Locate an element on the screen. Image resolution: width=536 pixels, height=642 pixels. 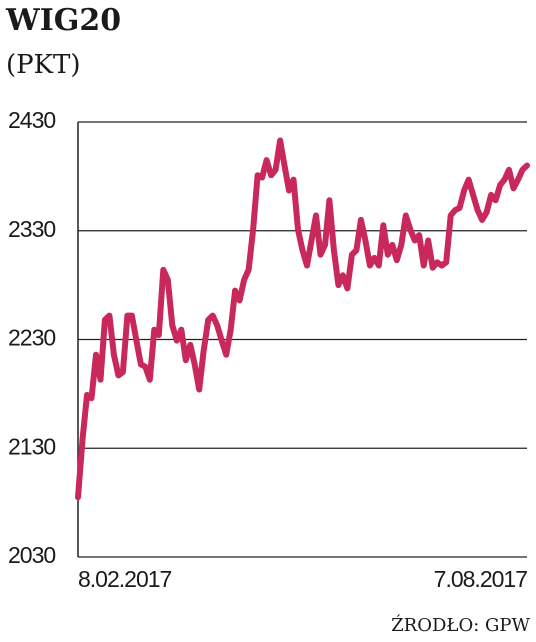
y-tick-label: 2030 is located at coordinates (31, 555).